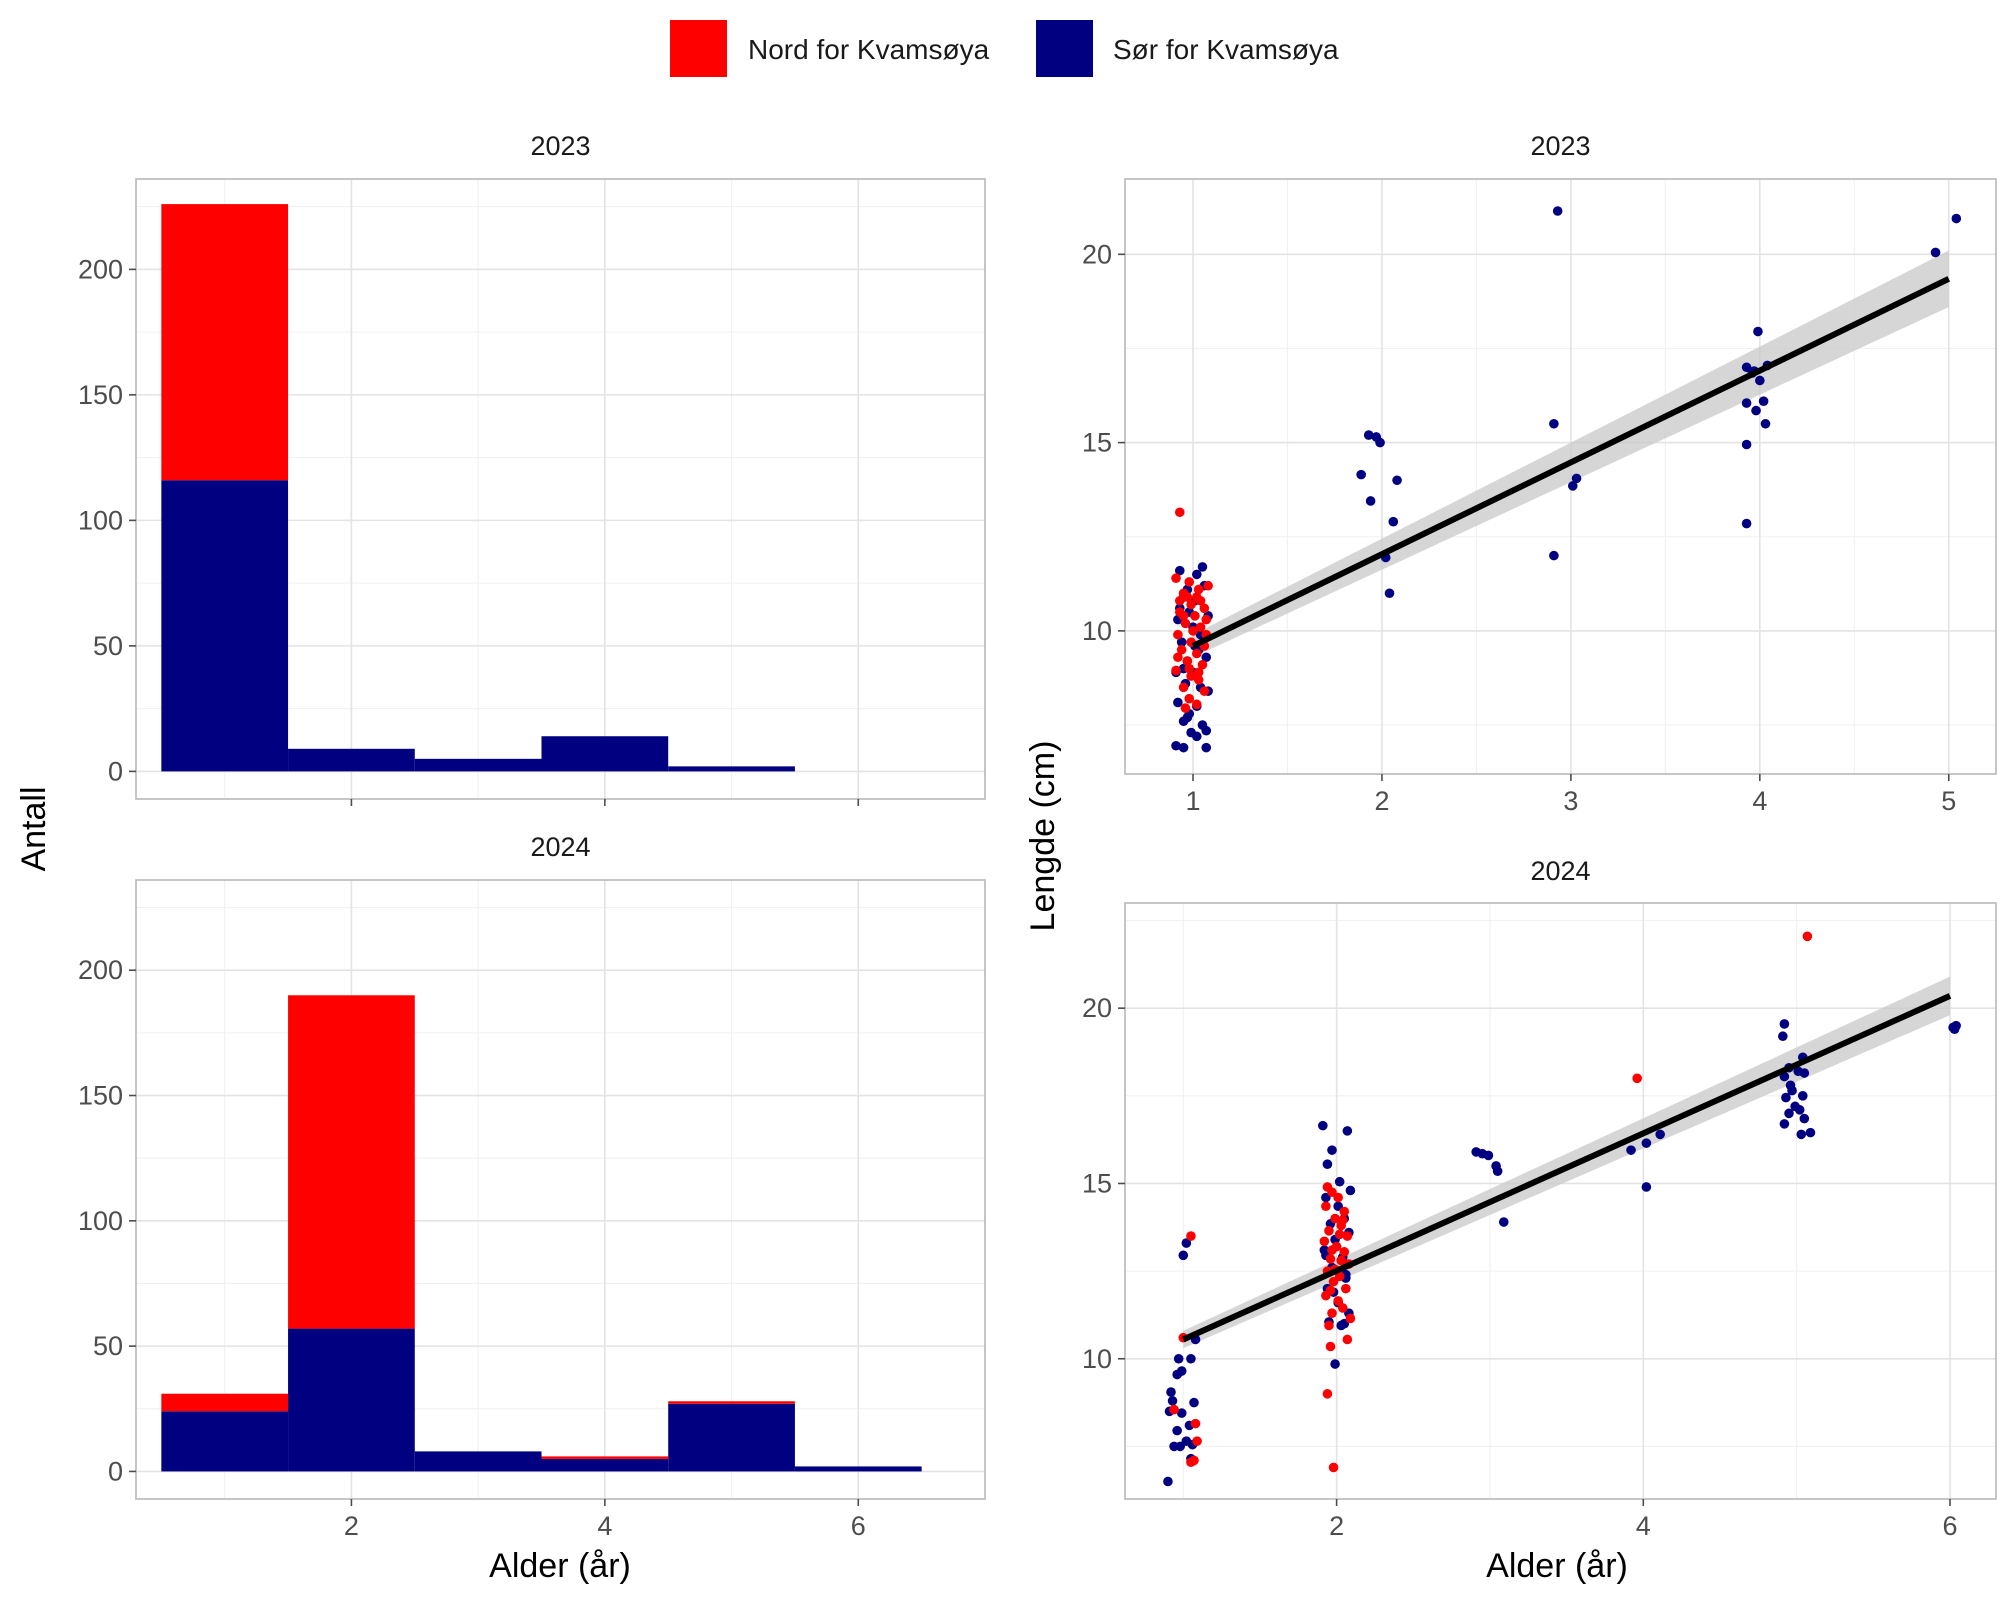 The height and width of the screenshot is (1600, 2000). I want to click on confidence-ribbon, so click(1566, 1162).